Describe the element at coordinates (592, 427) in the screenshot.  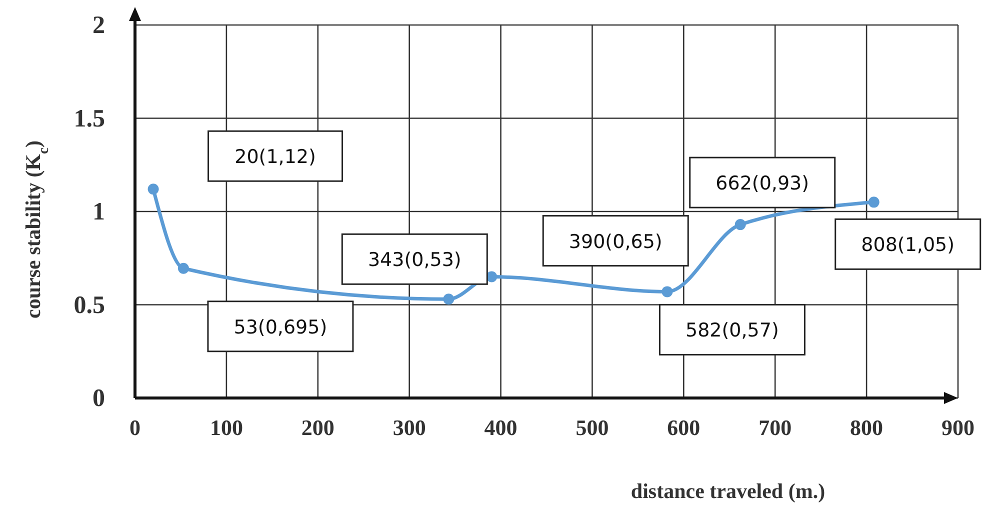
I see `x-tick-label: 500` at that location.